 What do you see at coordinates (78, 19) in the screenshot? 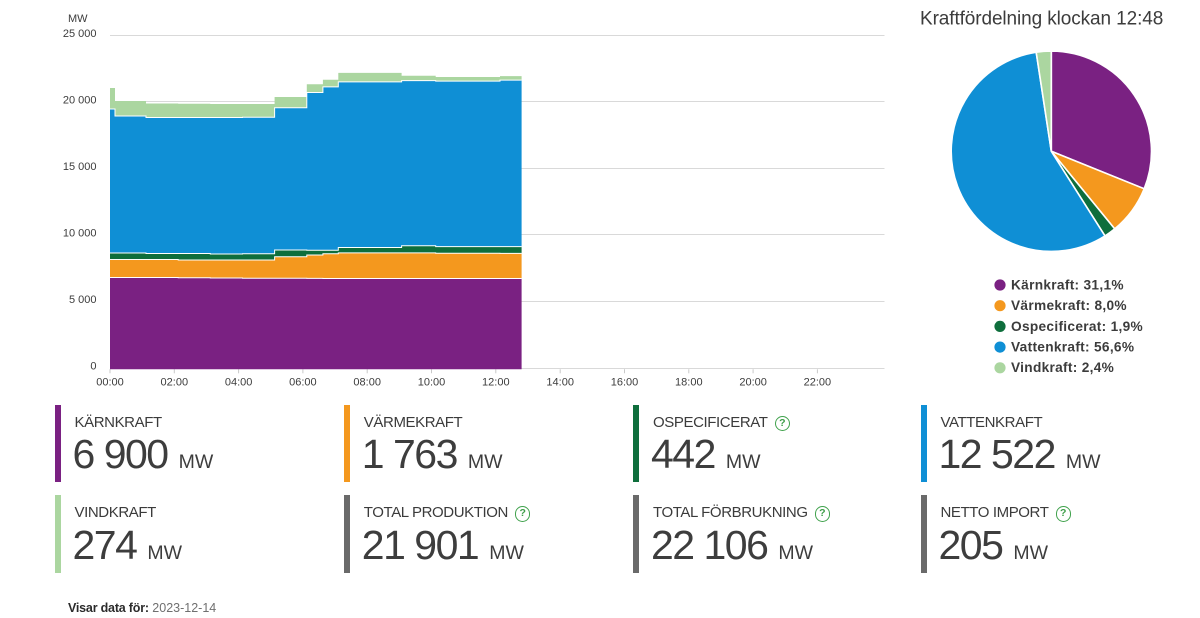
I see `svg-text: MW` at bounding box center [78, 19].